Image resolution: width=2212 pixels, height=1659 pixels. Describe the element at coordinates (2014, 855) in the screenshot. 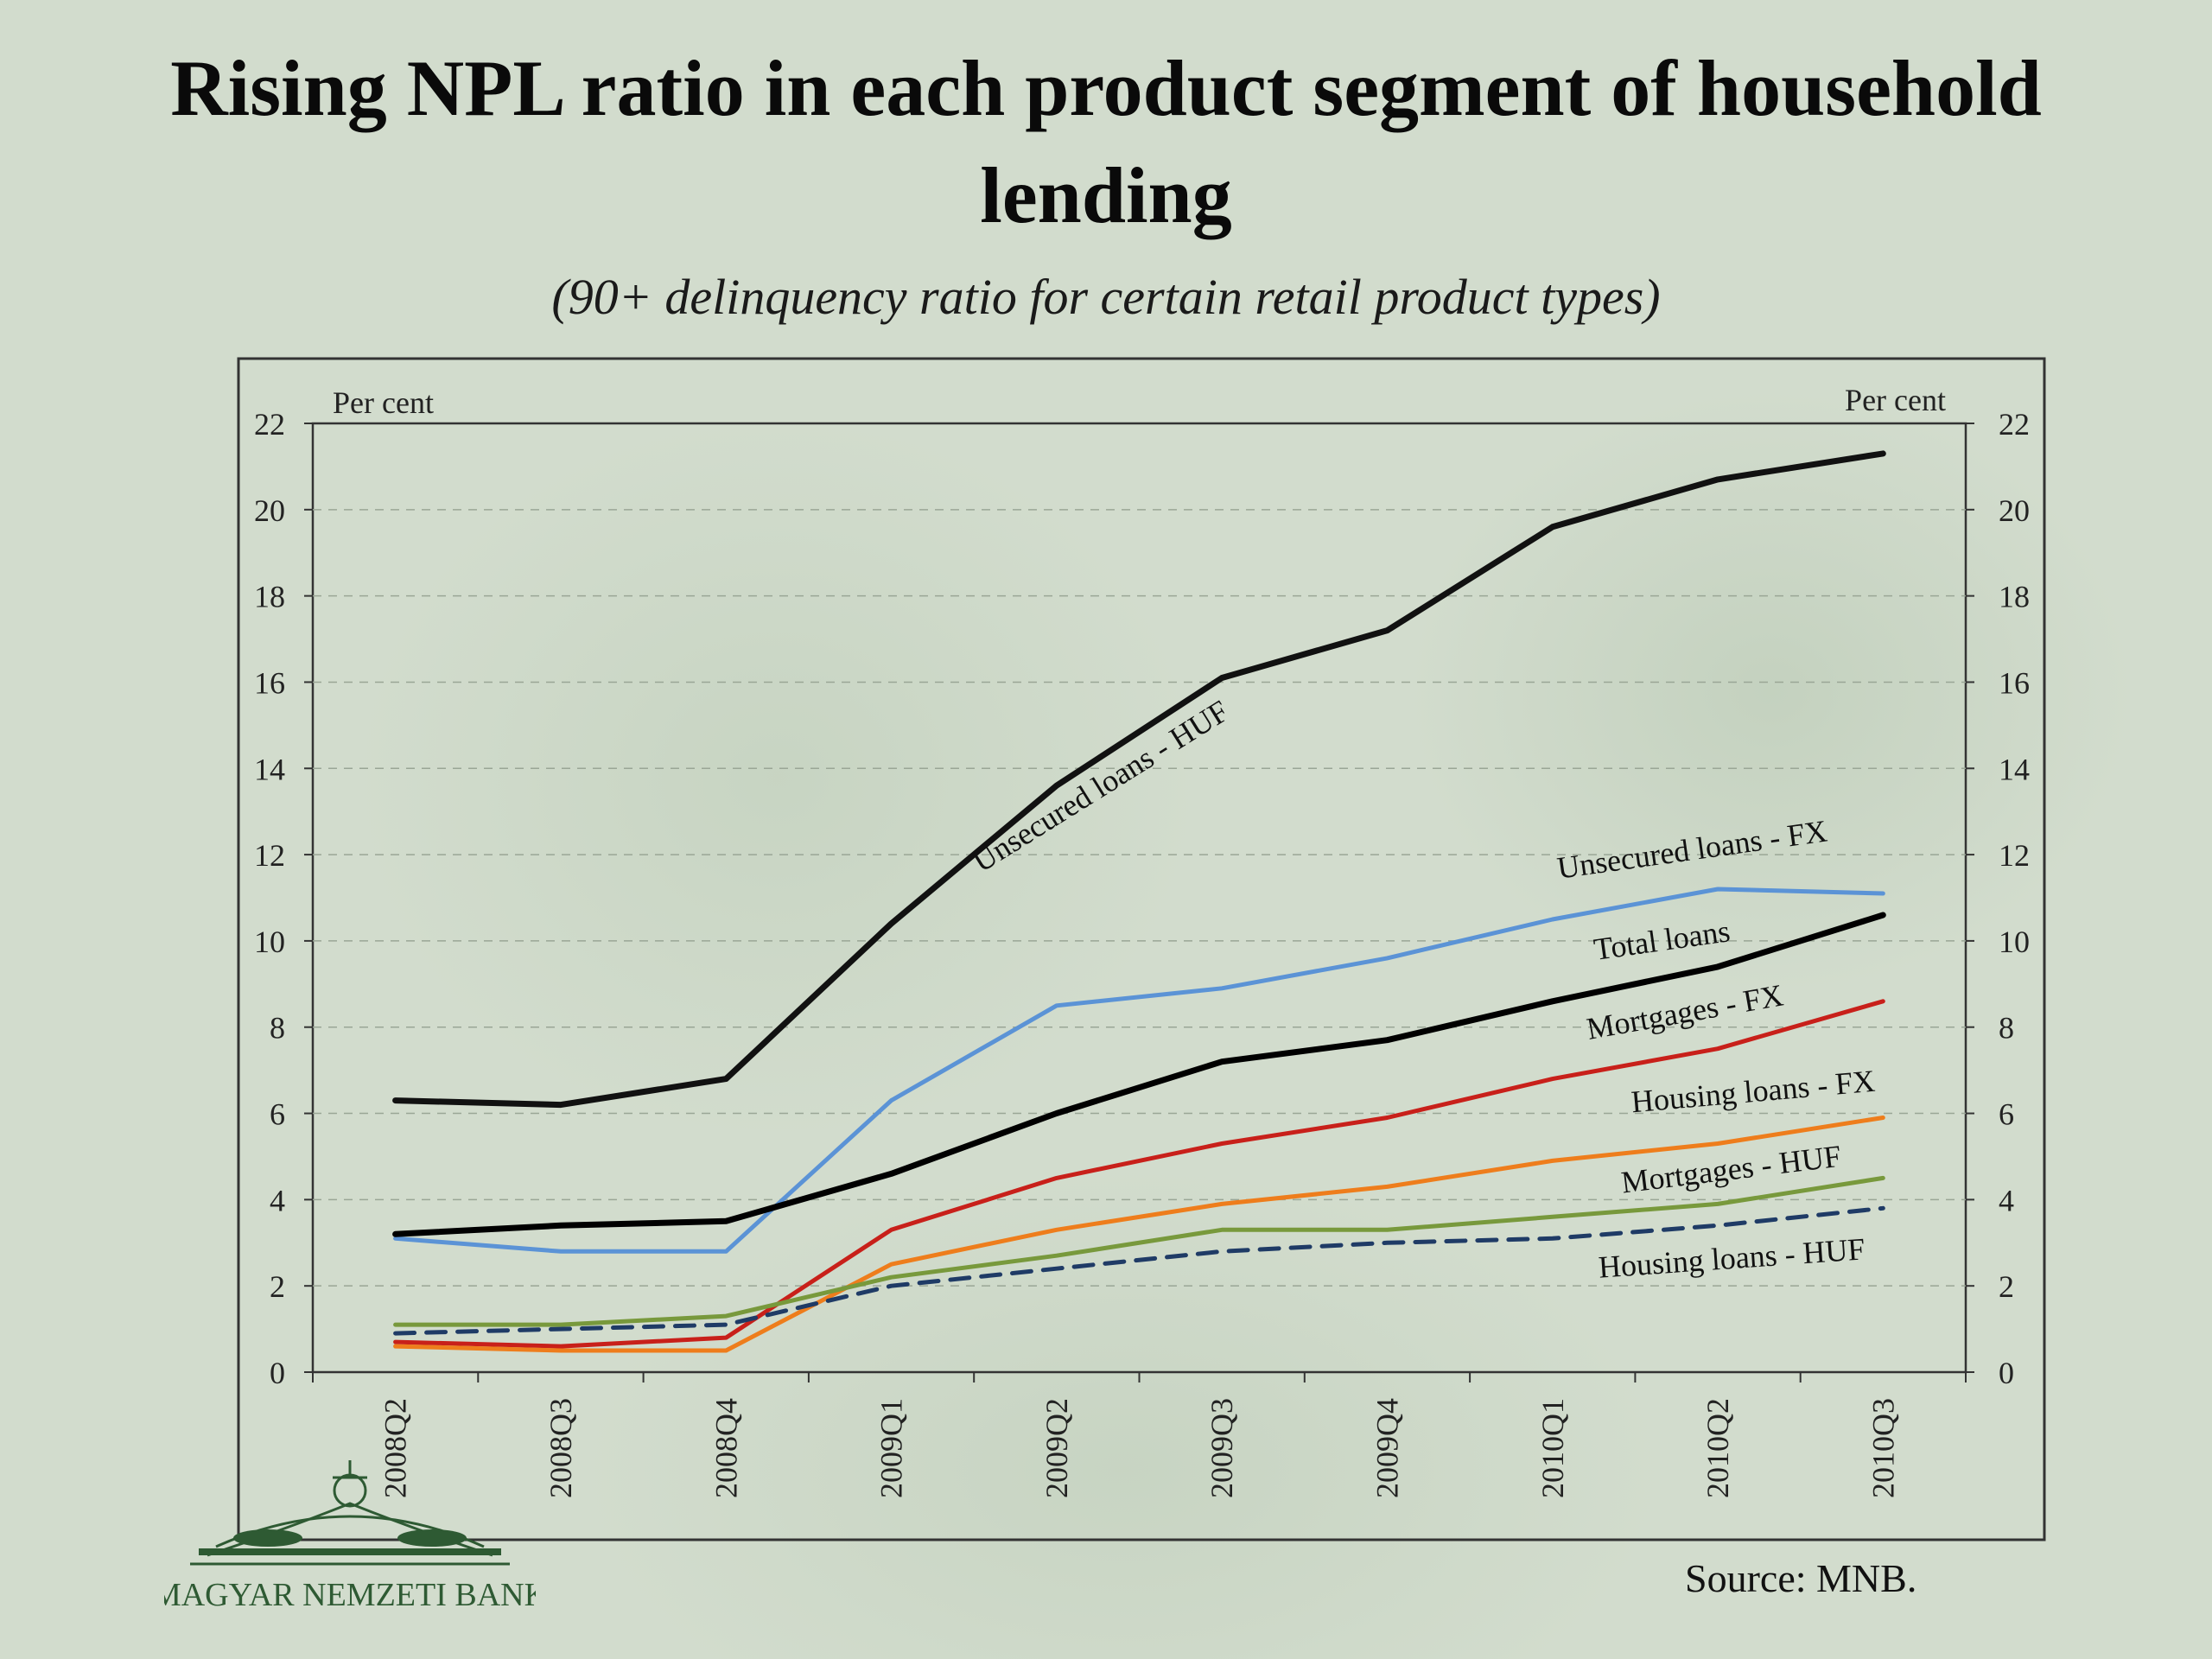

I see `y-tick-label-right: 12` at that location.